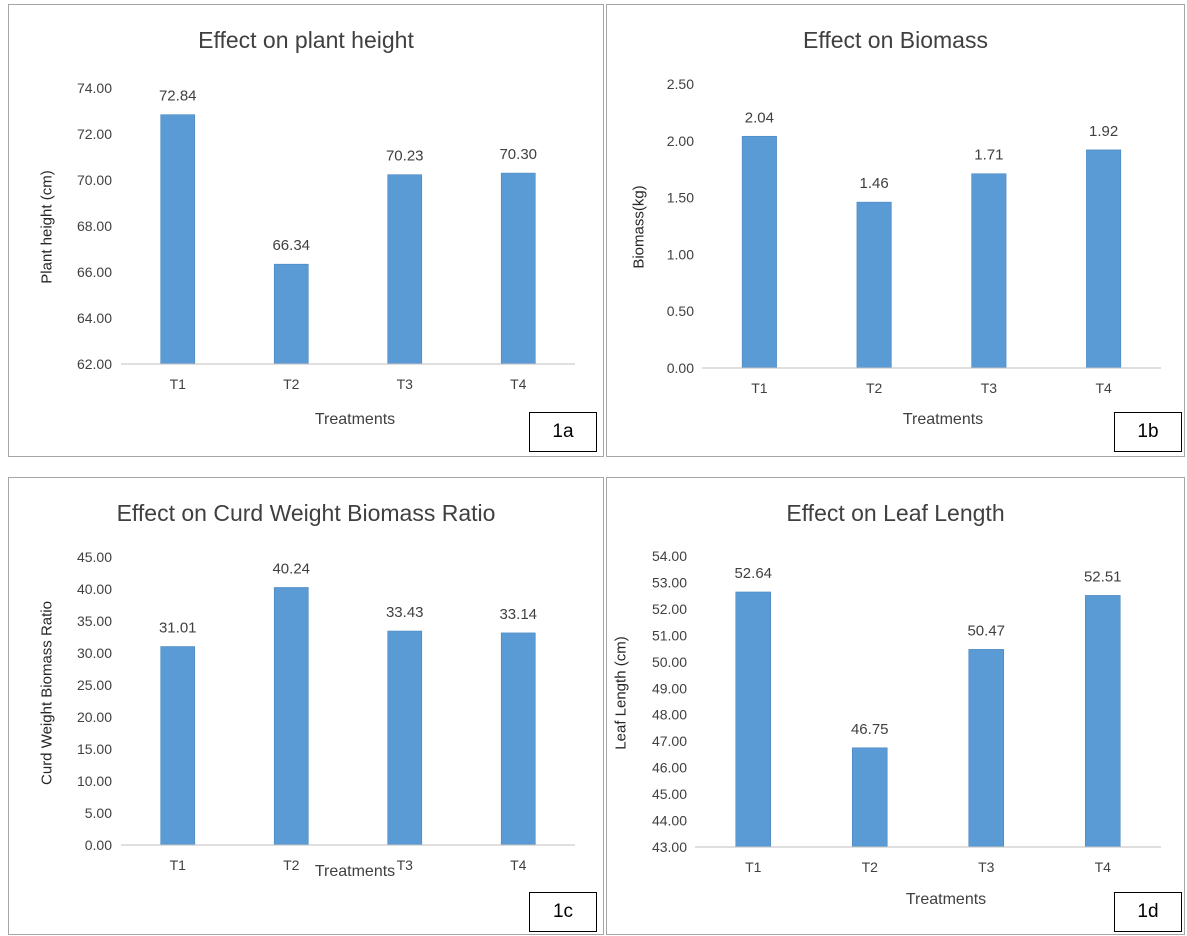 The image size is (1187, 936). I want to click on y-tick-label: 50.00, so click(669, 662).